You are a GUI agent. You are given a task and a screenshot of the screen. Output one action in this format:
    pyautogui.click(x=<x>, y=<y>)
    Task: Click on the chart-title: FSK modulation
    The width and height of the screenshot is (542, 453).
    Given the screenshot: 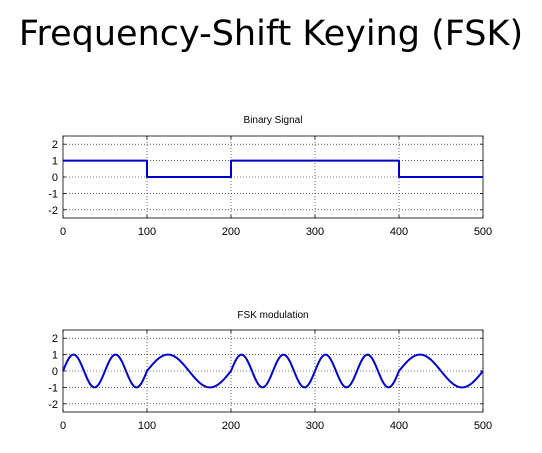 What is the action you would take?
    pyautogui.click(x=272, y=315)
    